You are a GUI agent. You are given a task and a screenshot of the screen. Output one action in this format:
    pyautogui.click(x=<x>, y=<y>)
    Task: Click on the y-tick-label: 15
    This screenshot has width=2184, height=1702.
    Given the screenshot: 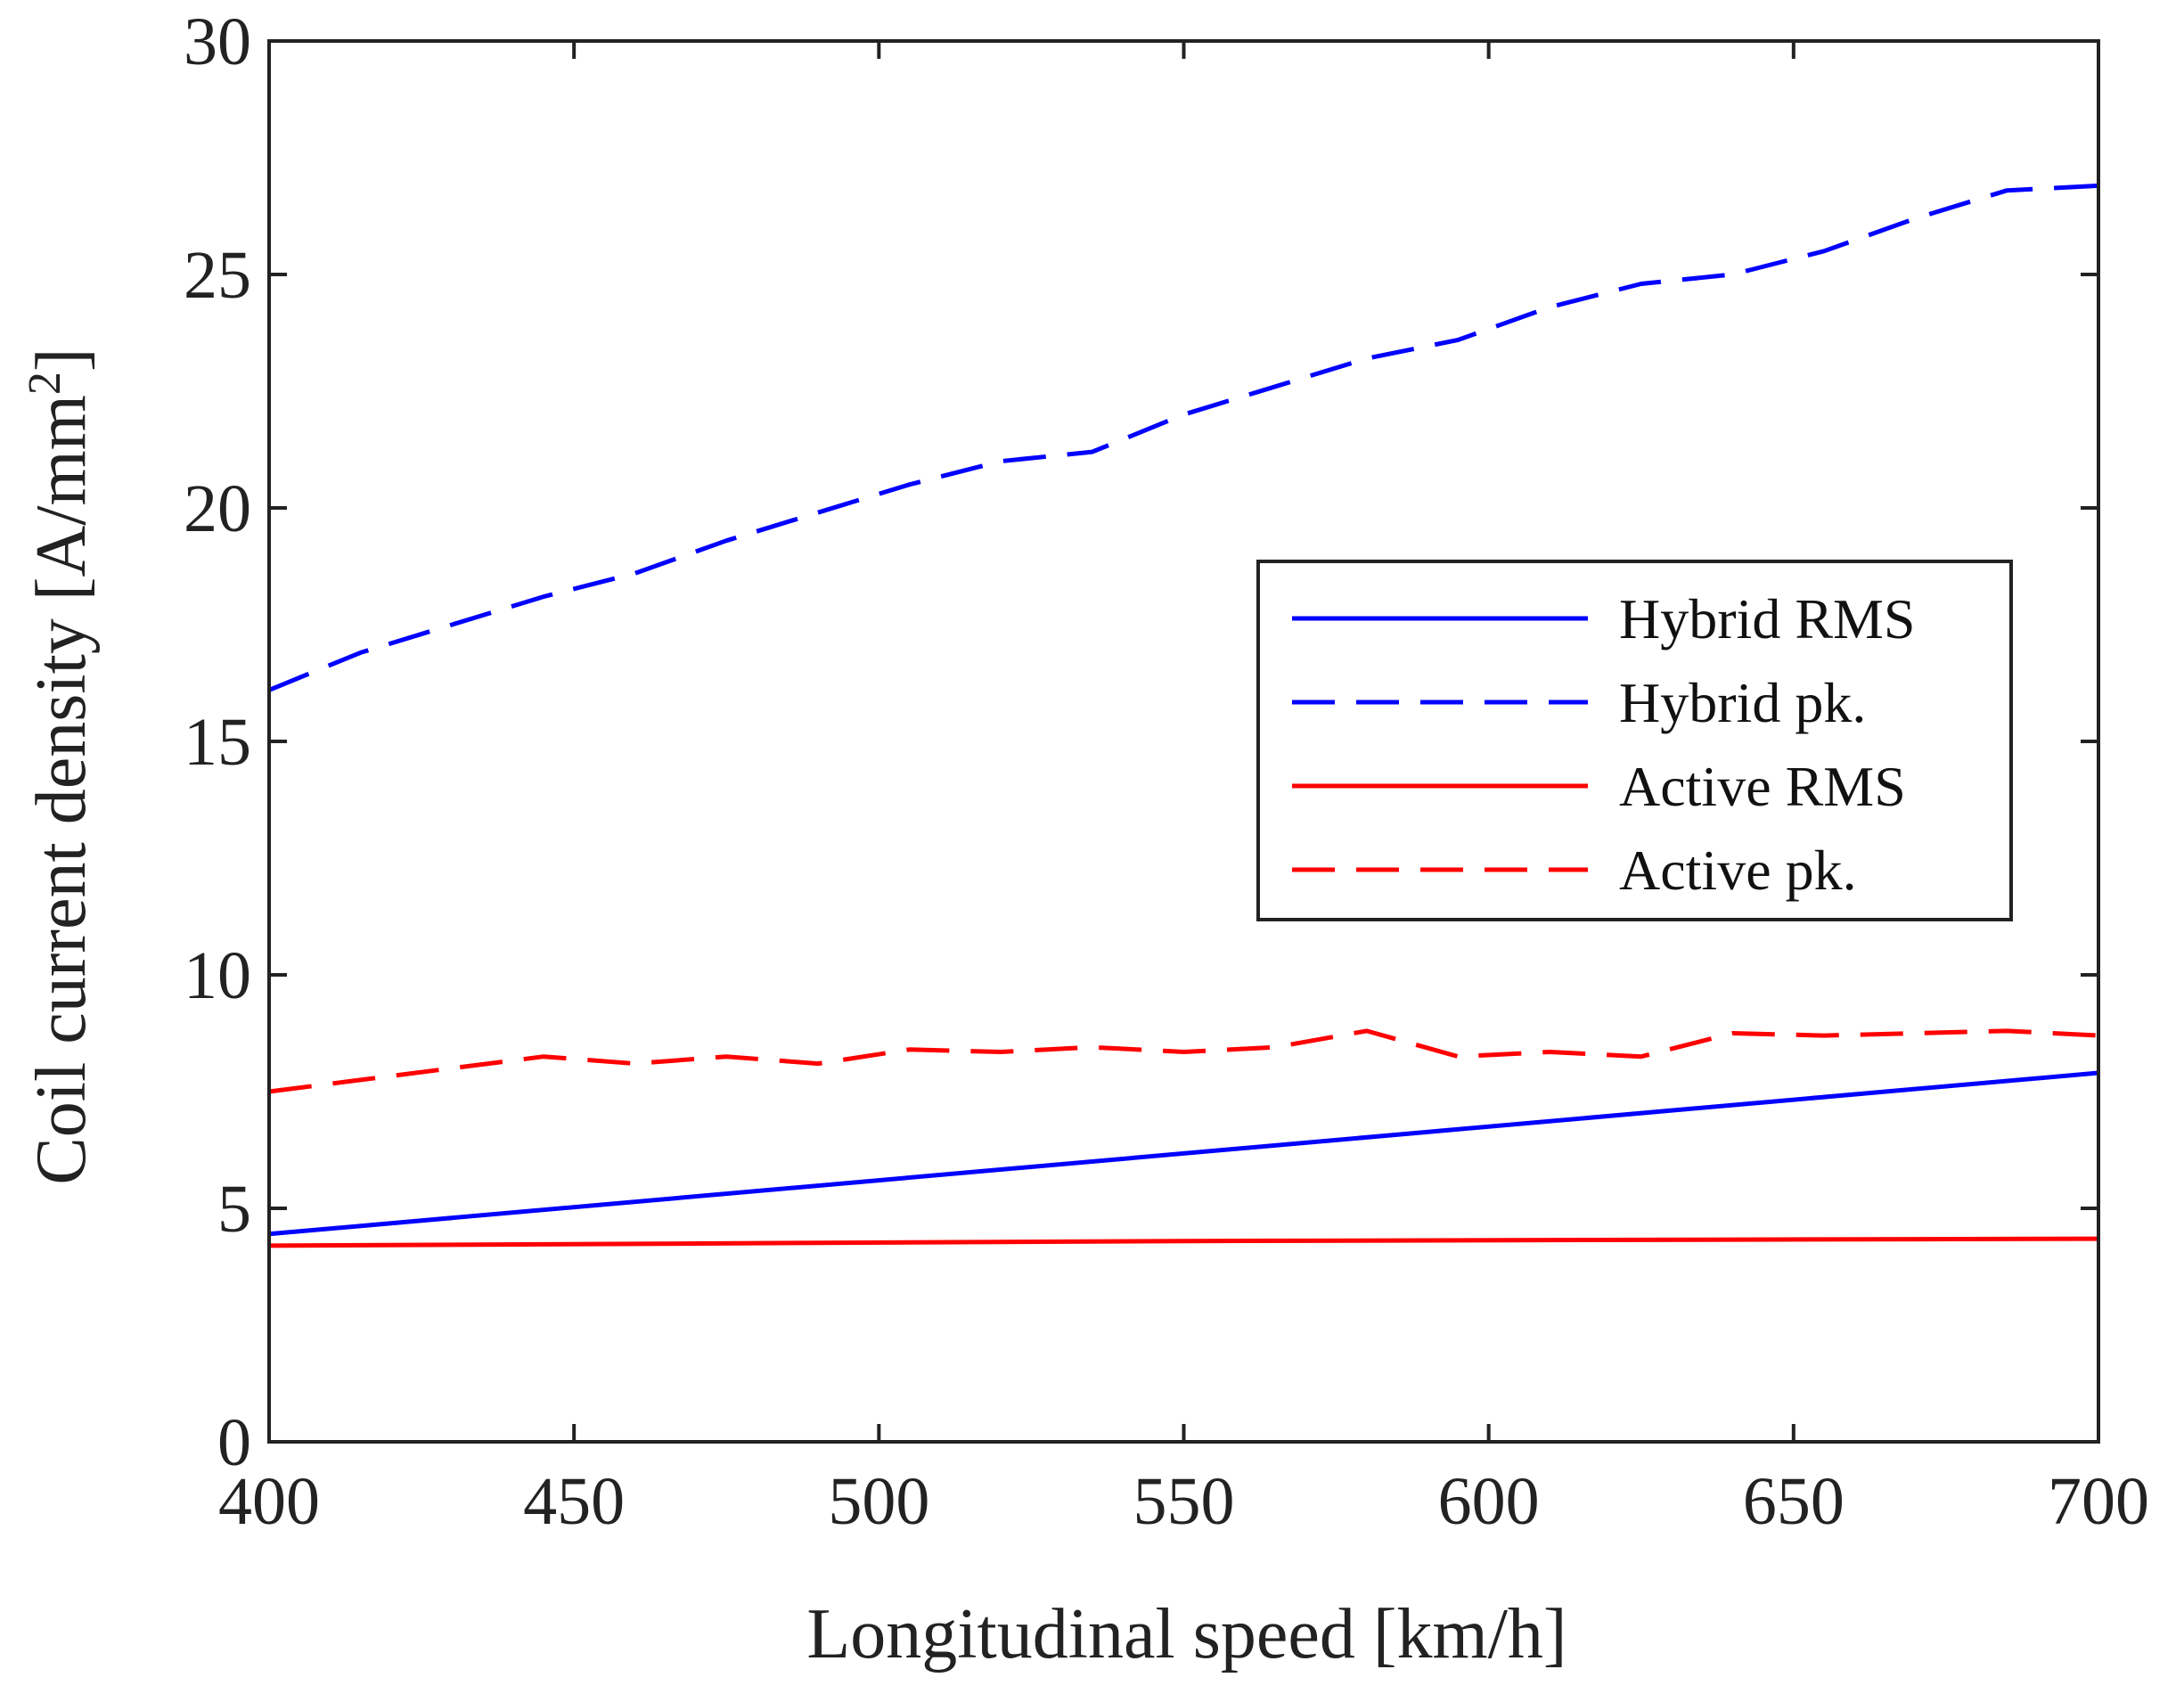 What is the action you would take?
    pyautogui.click(x=217, y=742)
    